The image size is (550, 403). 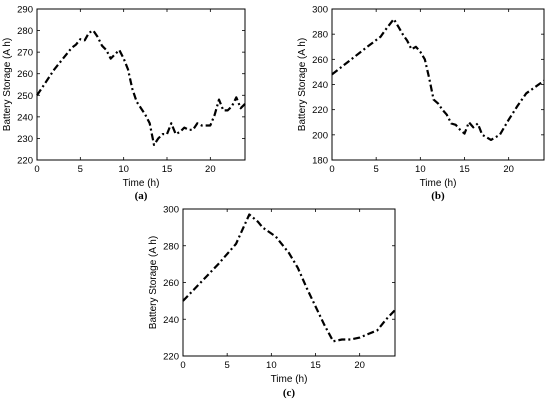 I want to click on panel-caption: (c), so click(x=289, y=393).